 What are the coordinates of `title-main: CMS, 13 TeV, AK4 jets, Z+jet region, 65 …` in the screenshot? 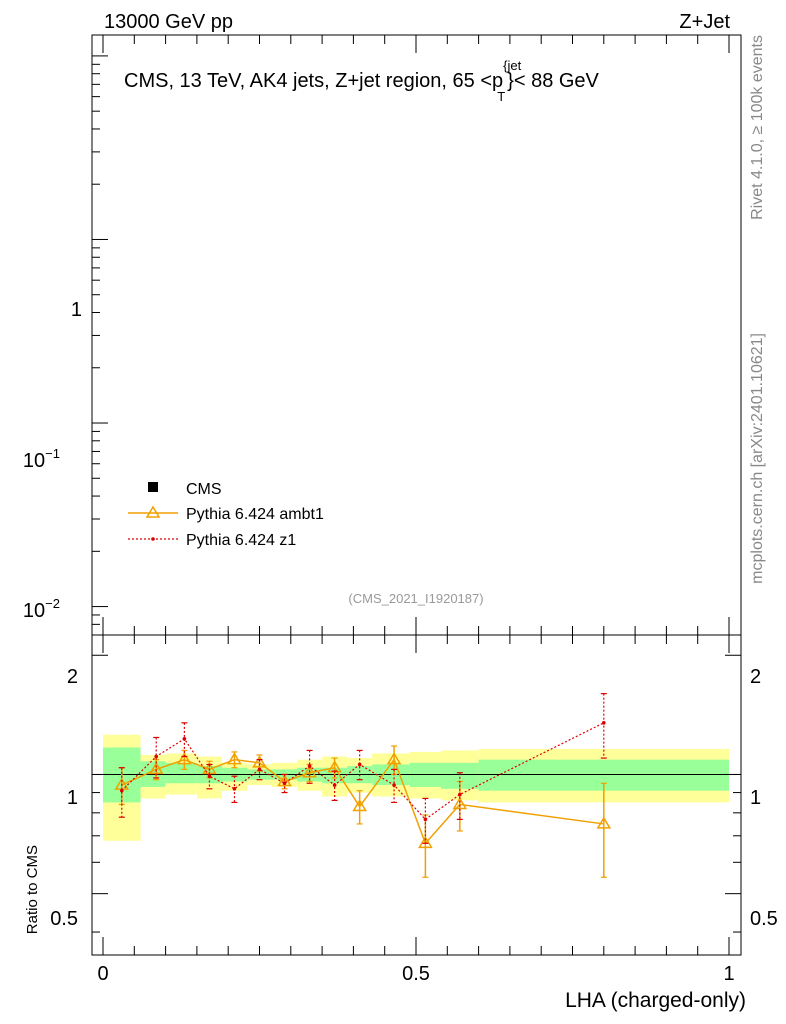 It's located at (313, 81).